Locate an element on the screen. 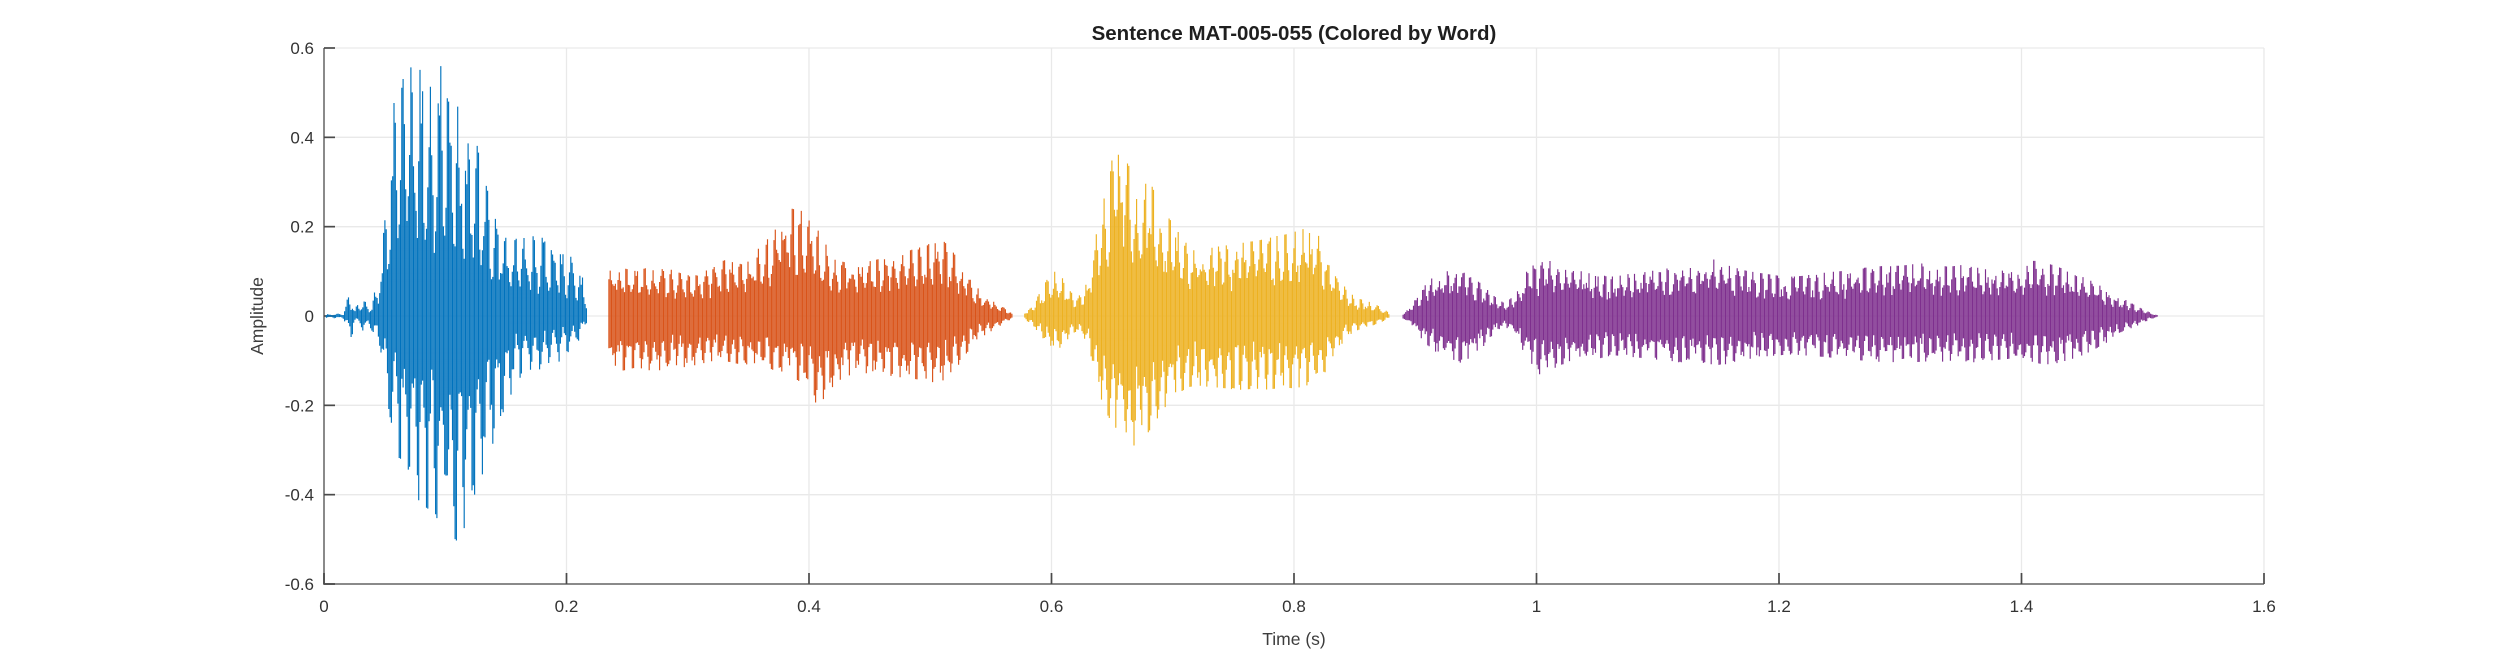 This screenshot has width=2500, height=657. x-tick-label: 0.2 is located at coordinates (567, 606).